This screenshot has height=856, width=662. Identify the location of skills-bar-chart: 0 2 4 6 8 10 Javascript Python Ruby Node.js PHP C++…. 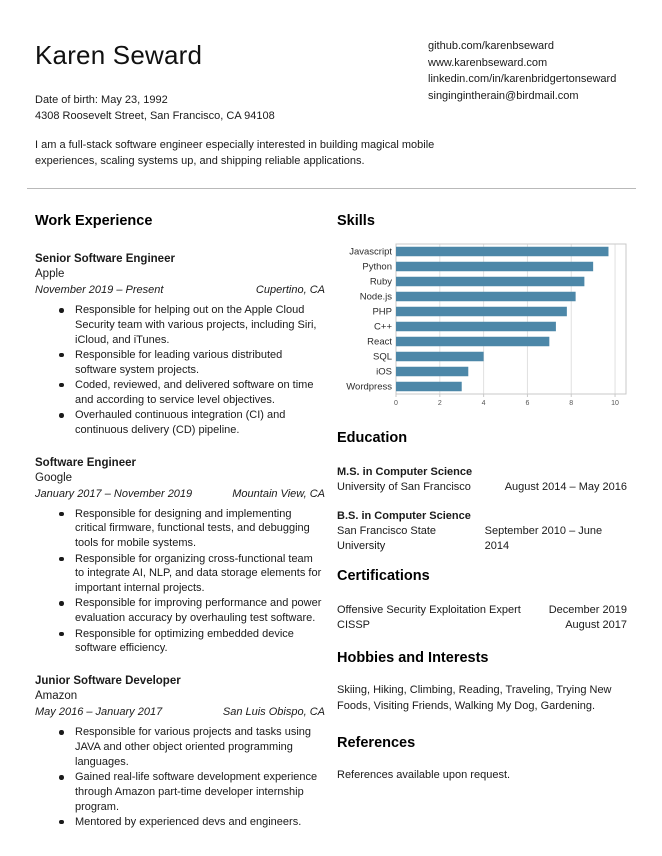
(482, 324).